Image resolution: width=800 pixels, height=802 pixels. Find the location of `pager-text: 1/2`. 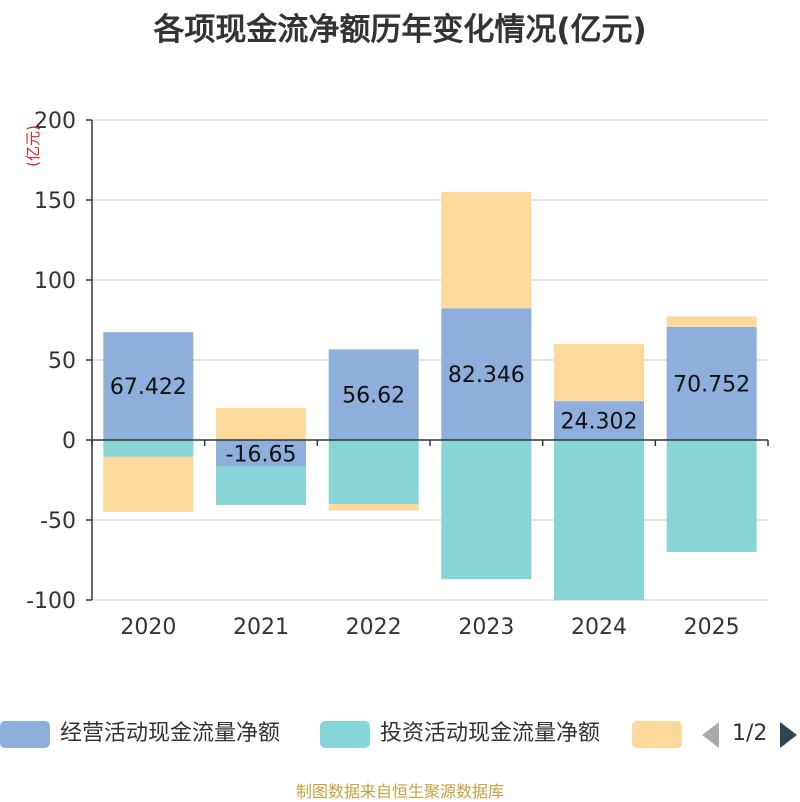

pager-text: 1/2 is located at coordinates (750, 733).